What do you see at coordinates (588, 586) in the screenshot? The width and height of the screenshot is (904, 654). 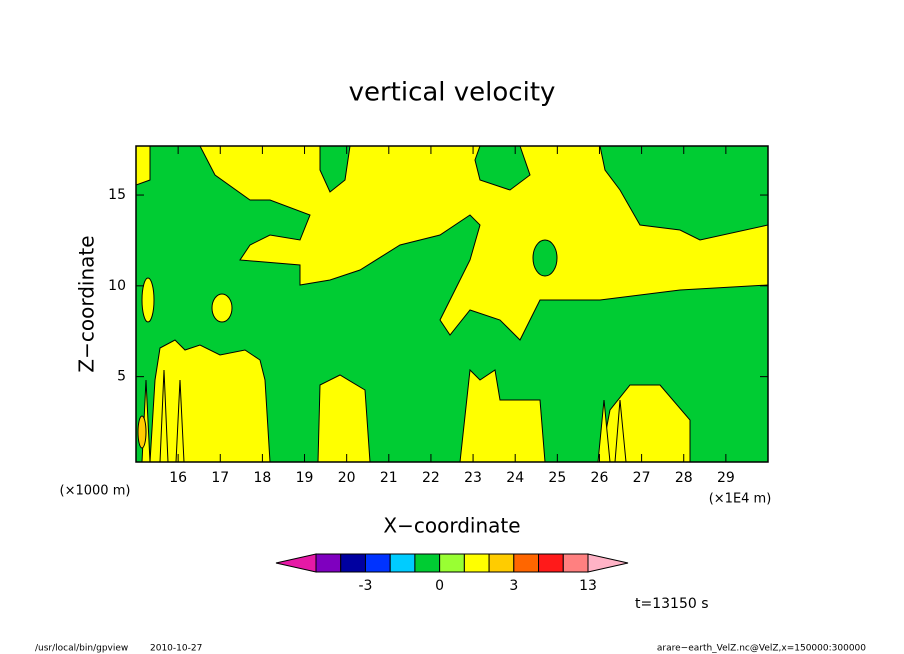 I see `colorbar-tick-label: 13` at bounding box center [588, 586].